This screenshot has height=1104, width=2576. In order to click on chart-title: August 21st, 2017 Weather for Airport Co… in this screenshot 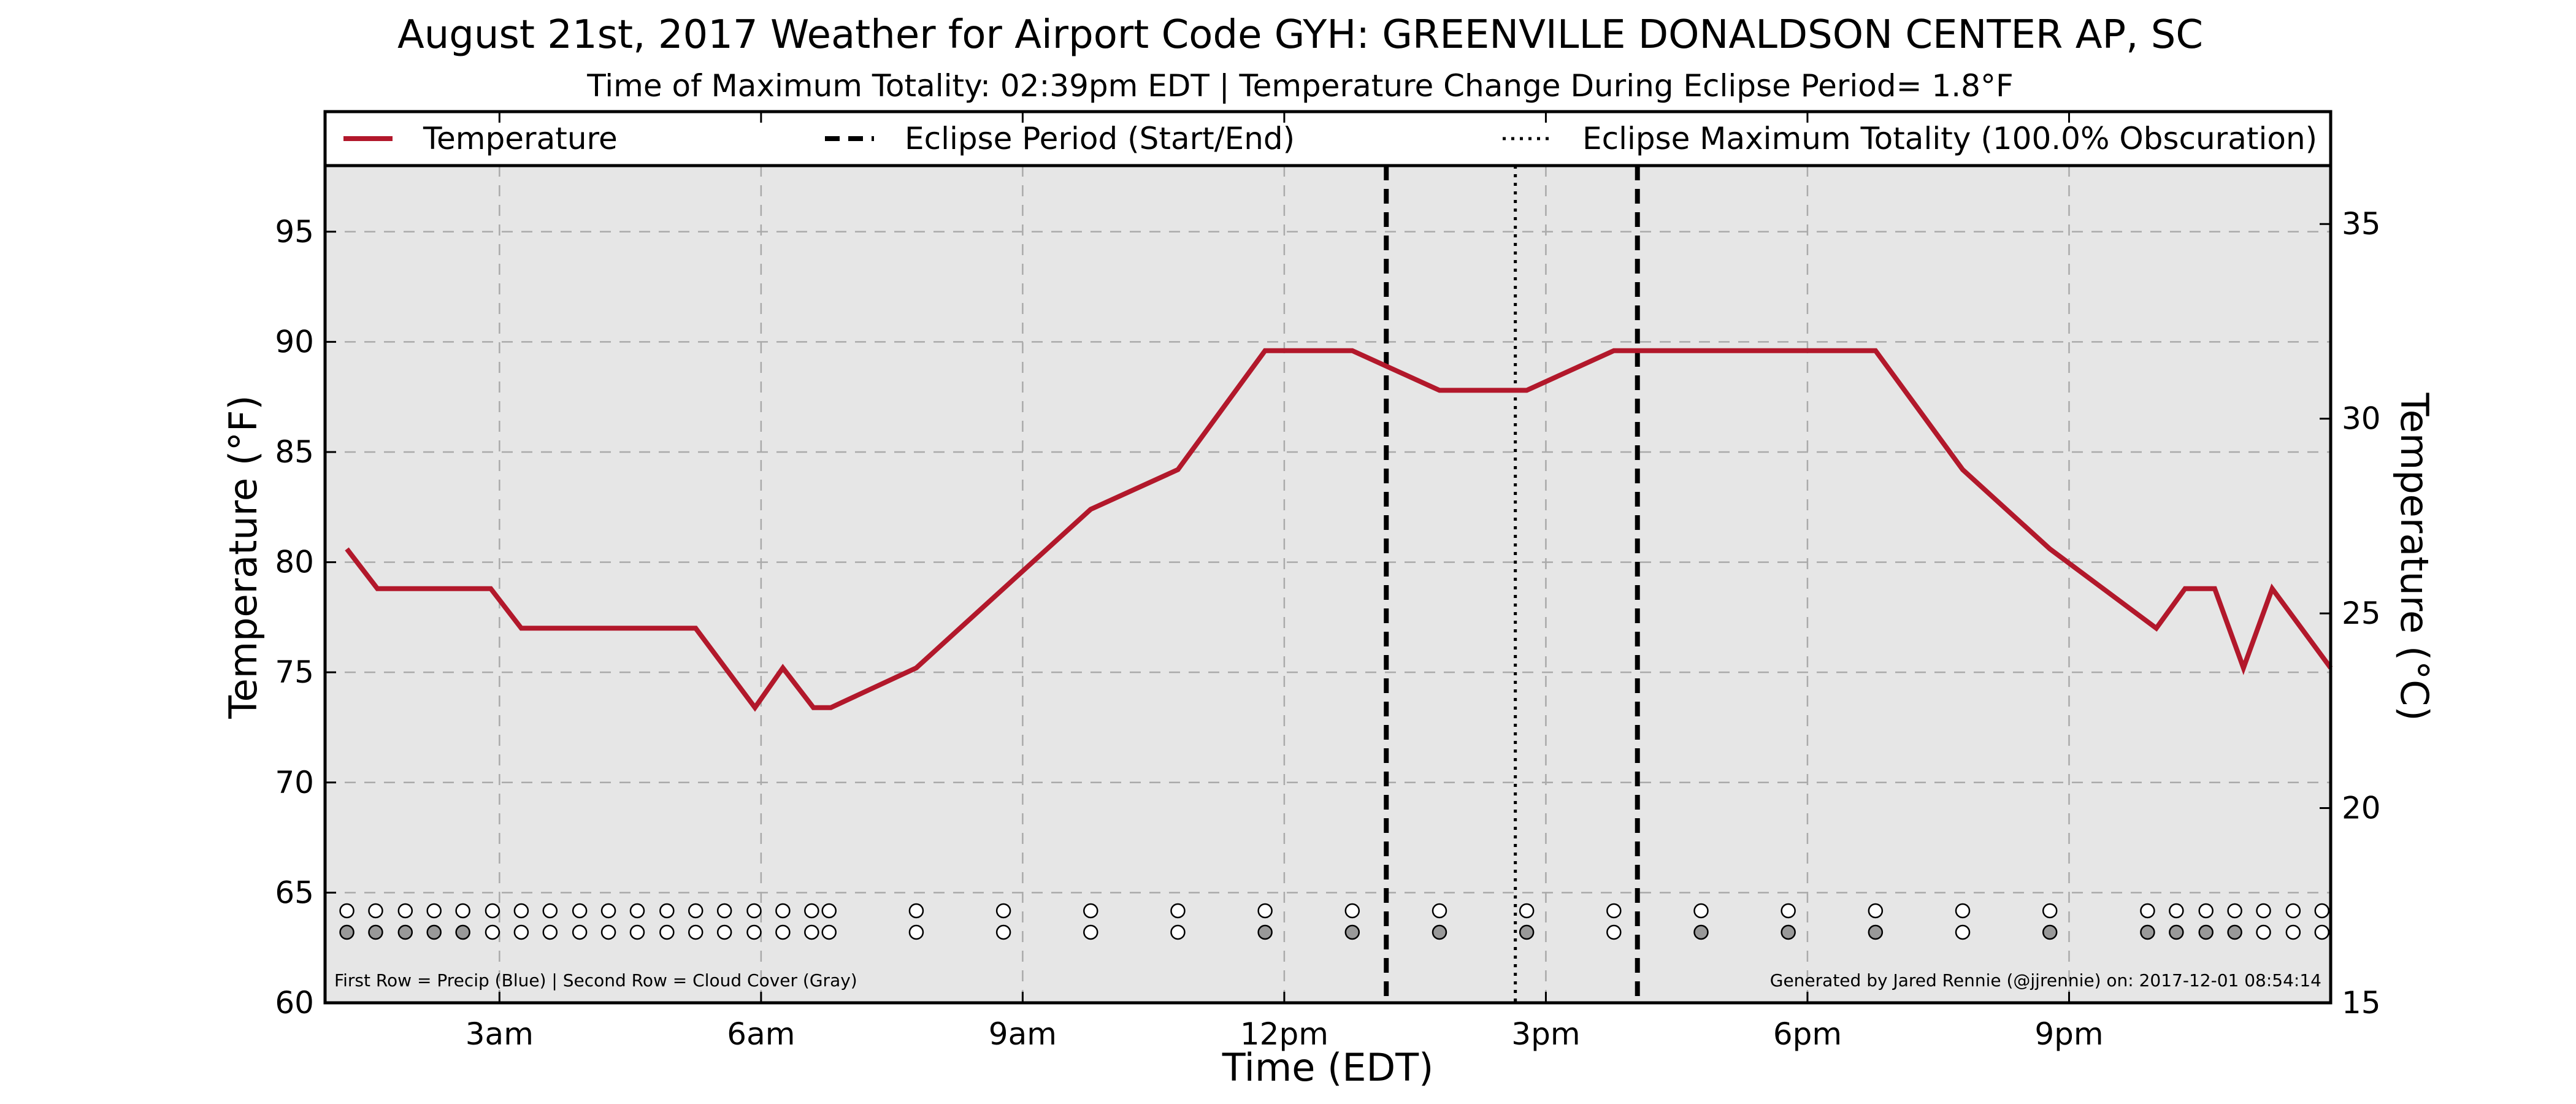, I will do `click(1300, 35)`.